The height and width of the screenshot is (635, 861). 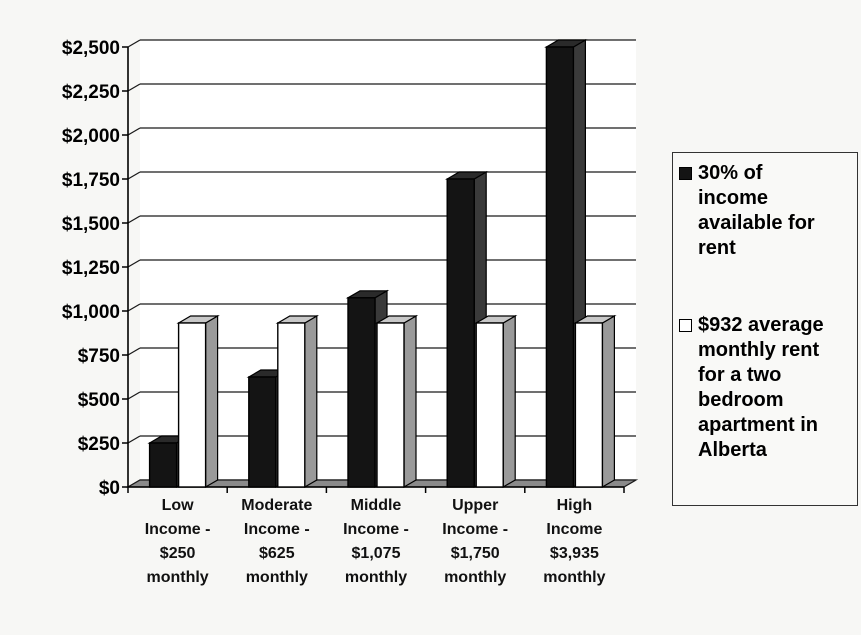 I want to click on y-tick-label: $250, so click(x=99, y=444).